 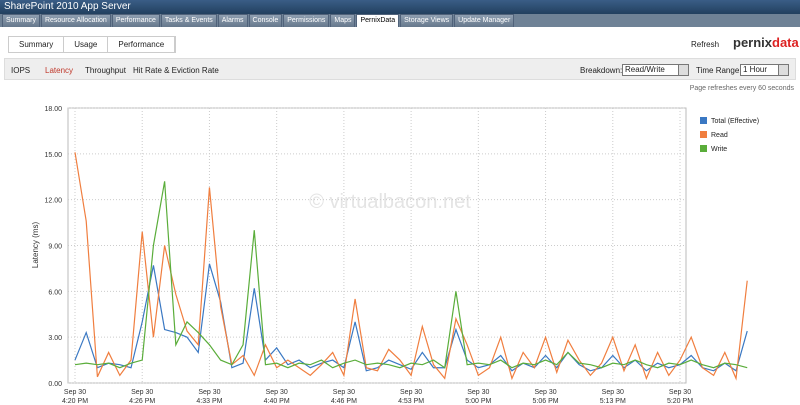 I want to click on y-tick-label: 6.00, so click(x=55, y=292).